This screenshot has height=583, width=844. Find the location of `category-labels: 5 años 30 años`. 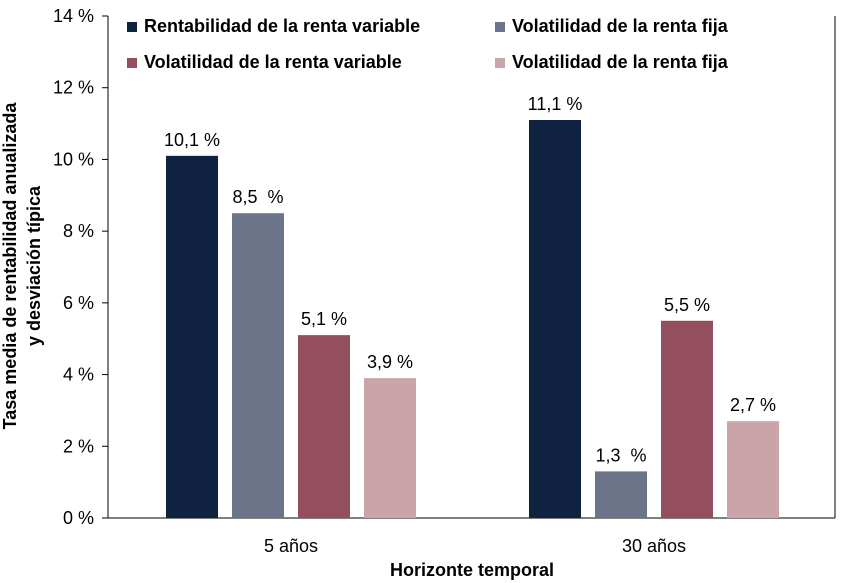

category-labels: 5 años 30 años is located at coordinates (475, 546).